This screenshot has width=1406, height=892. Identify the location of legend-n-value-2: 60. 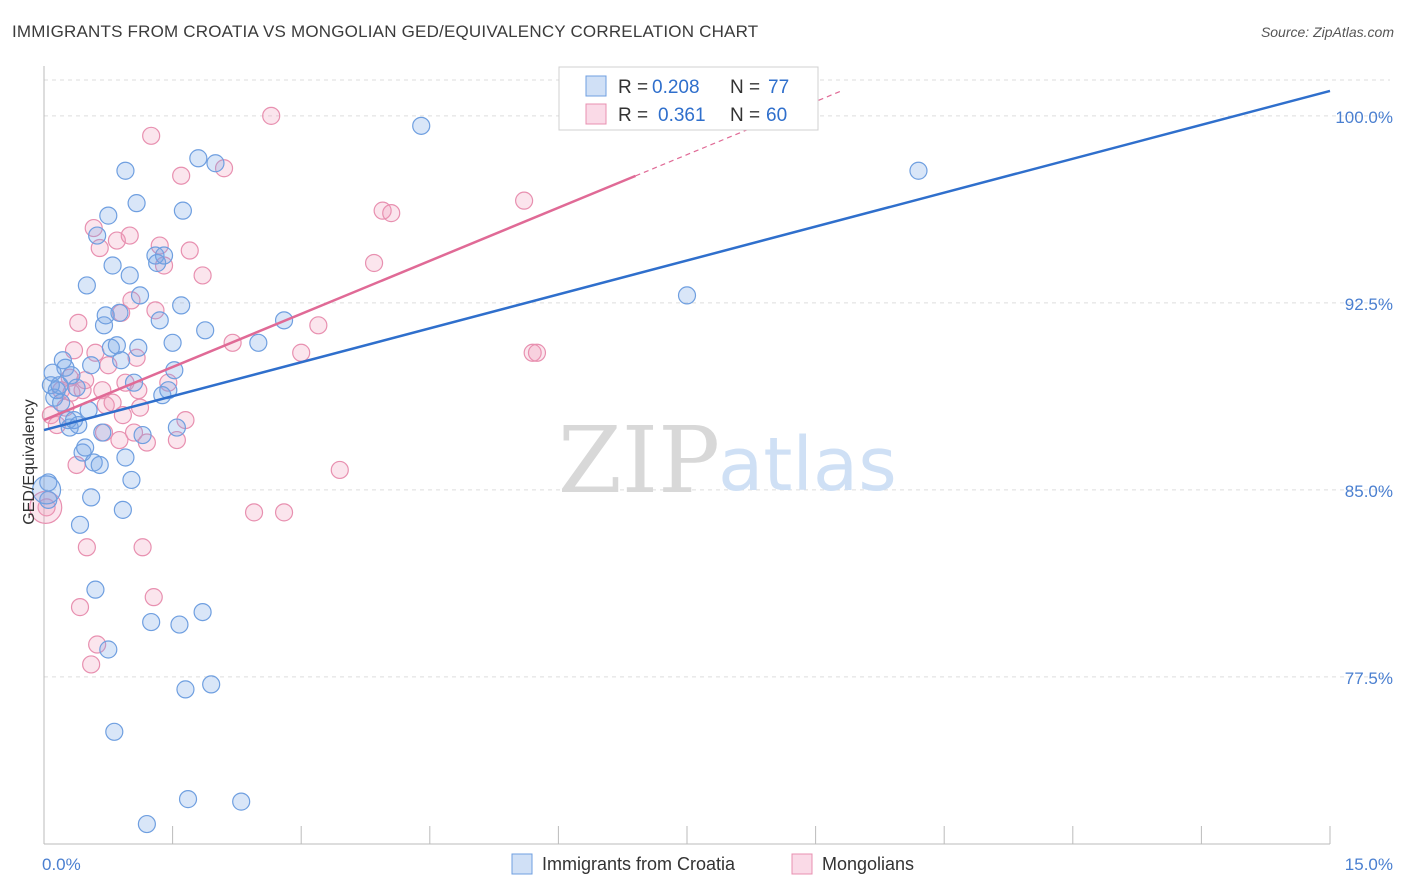
(776, 115).